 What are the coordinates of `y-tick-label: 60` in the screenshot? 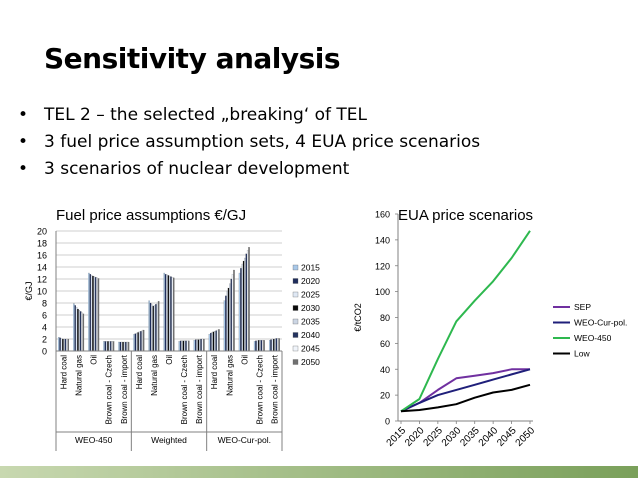 It's located at (385, 344).